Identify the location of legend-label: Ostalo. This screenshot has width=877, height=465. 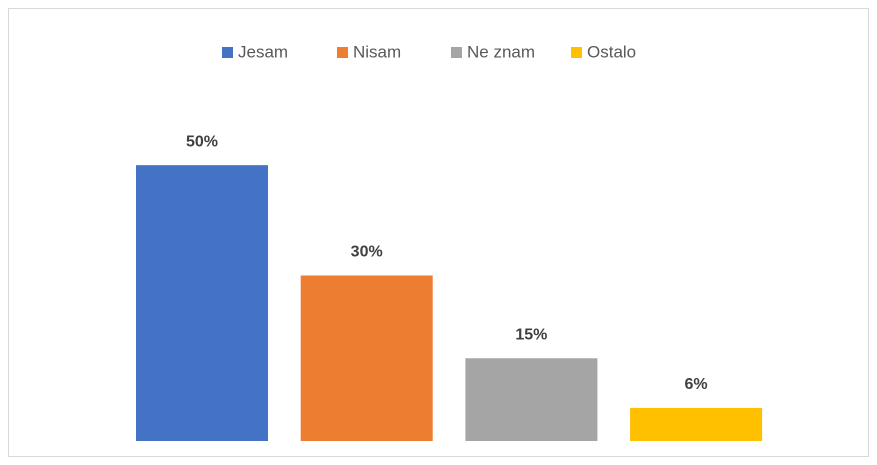
(611, 51).